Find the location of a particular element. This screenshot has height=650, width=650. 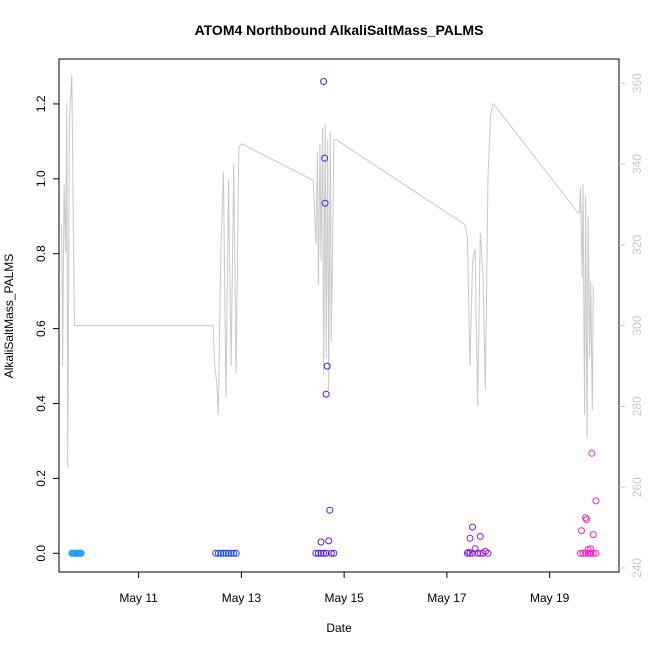

y-axis-label: AlkaliSaltMass_PALMS is located at coordinates (9, 316).